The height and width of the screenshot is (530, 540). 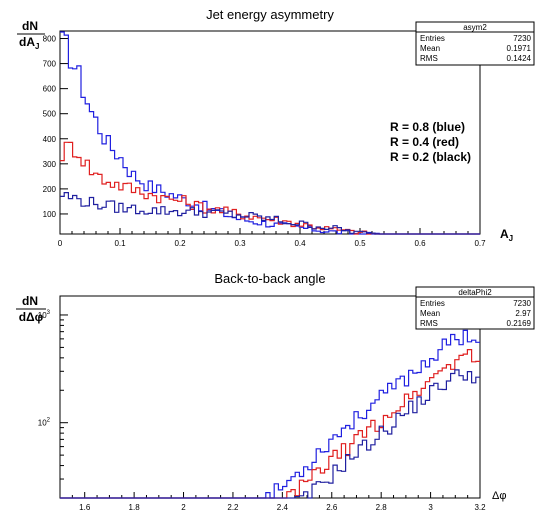 What do you see at coordinates (50, 189) in the screenshot?
I see `y-tick-label: 200` at bounding box center [50, 189].